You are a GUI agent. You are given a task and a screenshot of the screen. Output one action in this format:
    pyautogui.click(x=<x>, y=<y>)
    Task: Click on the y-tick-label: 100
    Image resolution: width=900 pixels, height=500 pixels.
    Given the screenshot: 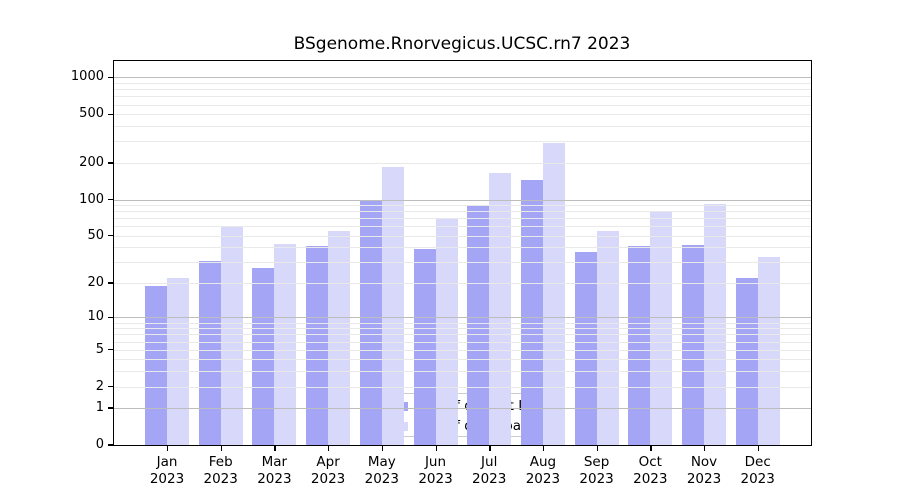 What is the action you would take?
    pyautogui.click(x=91, y=199)
    